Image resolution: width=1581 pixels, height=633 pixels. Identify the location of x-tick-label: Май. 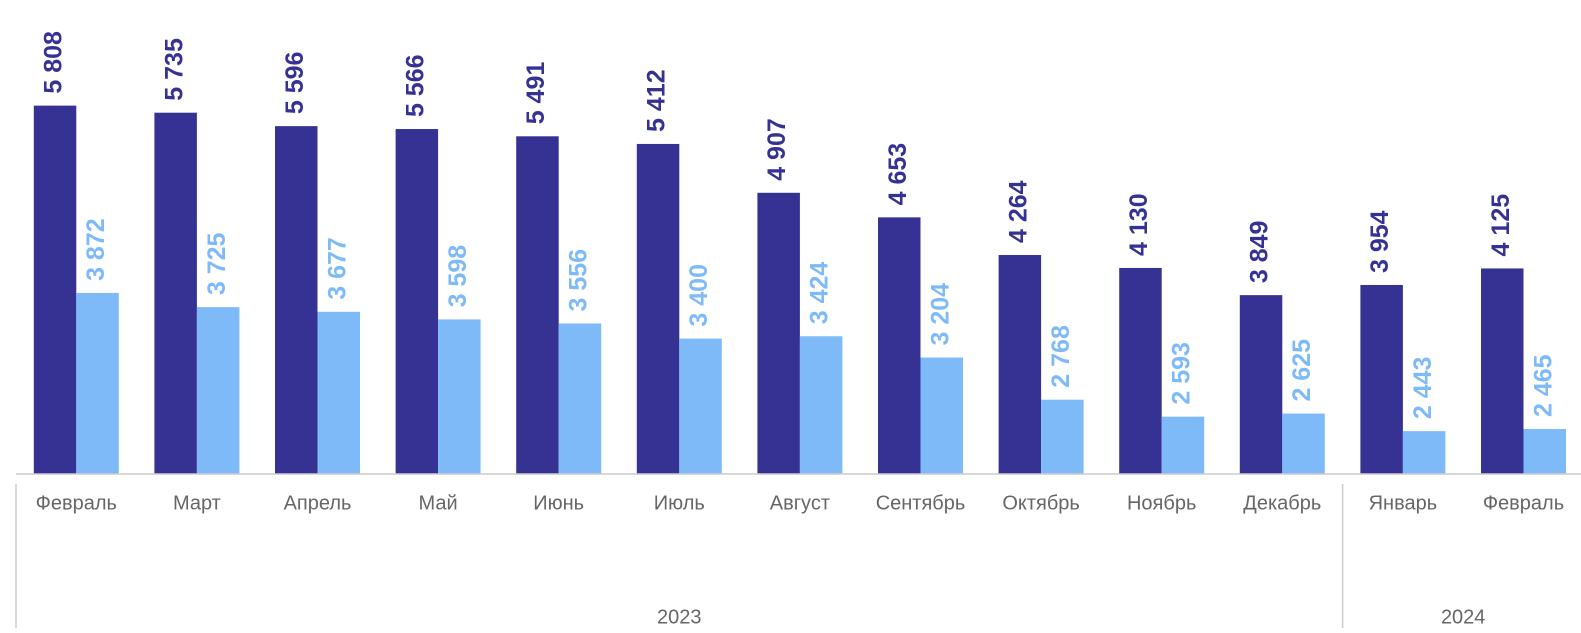
(438, 503).